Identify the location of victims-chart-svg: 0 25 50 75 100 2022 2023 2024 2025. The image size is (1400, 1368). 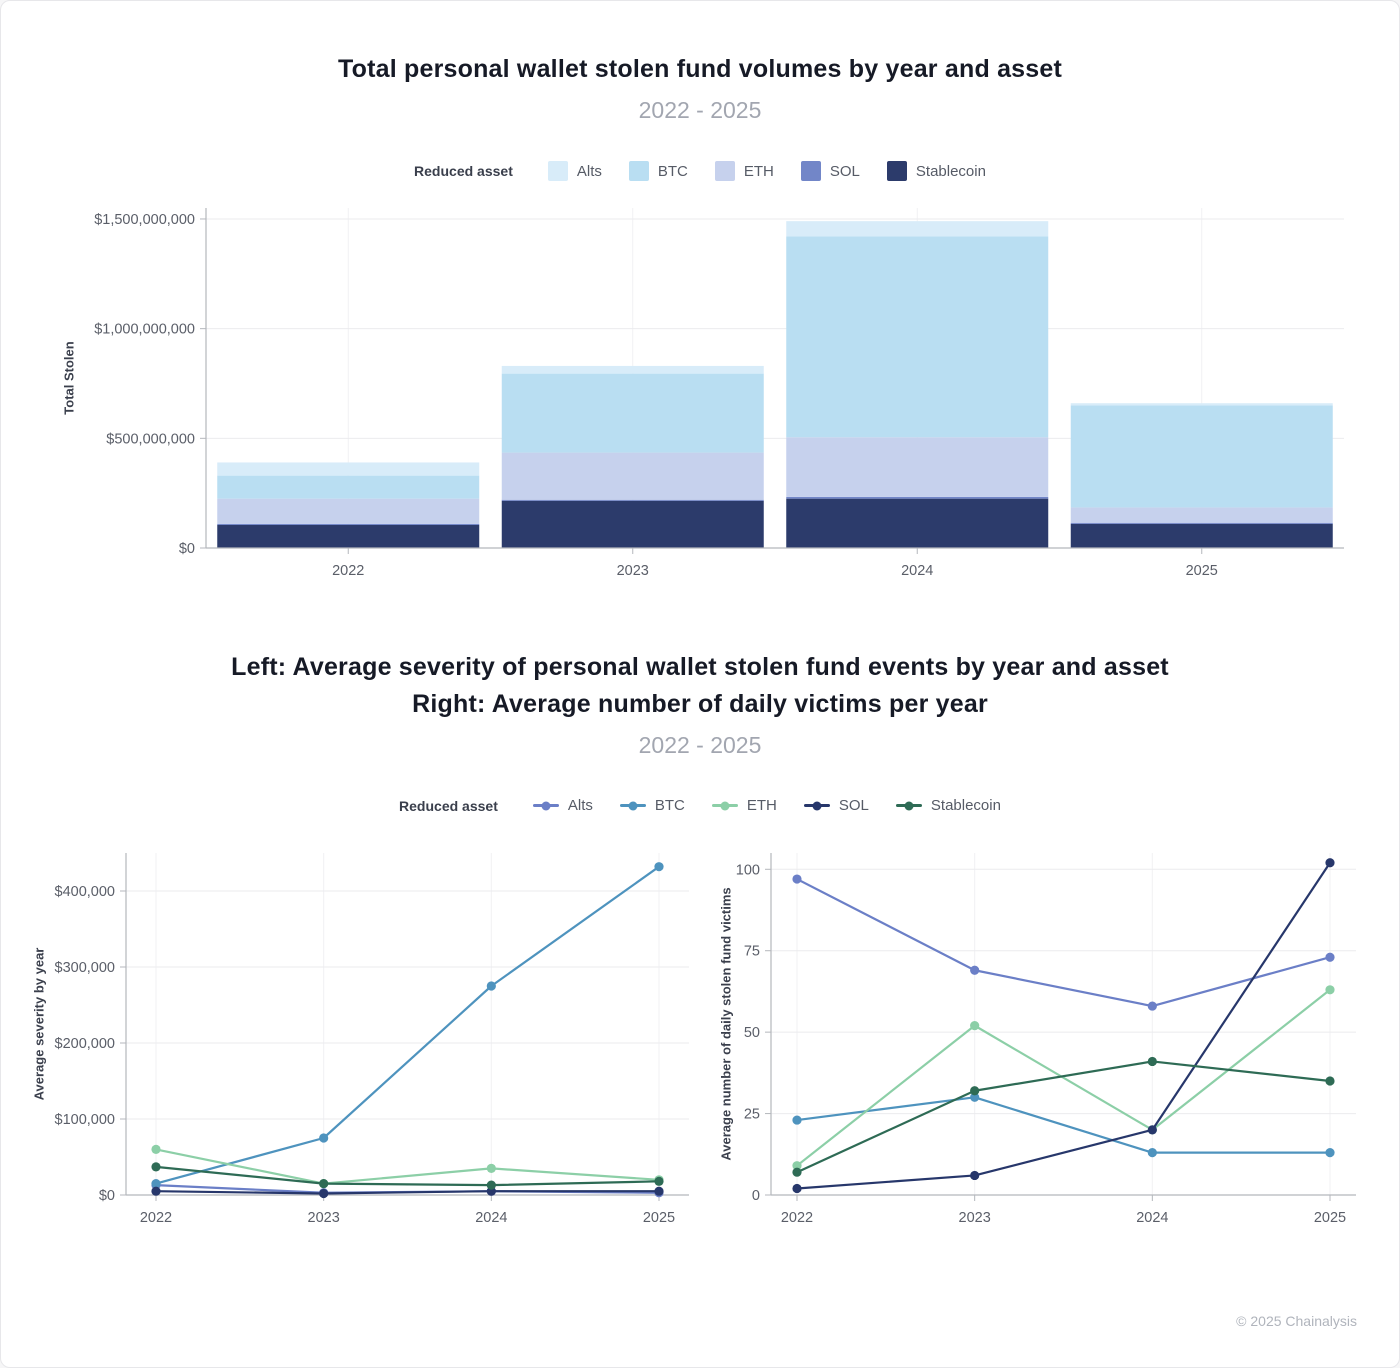
(1046, 1039).